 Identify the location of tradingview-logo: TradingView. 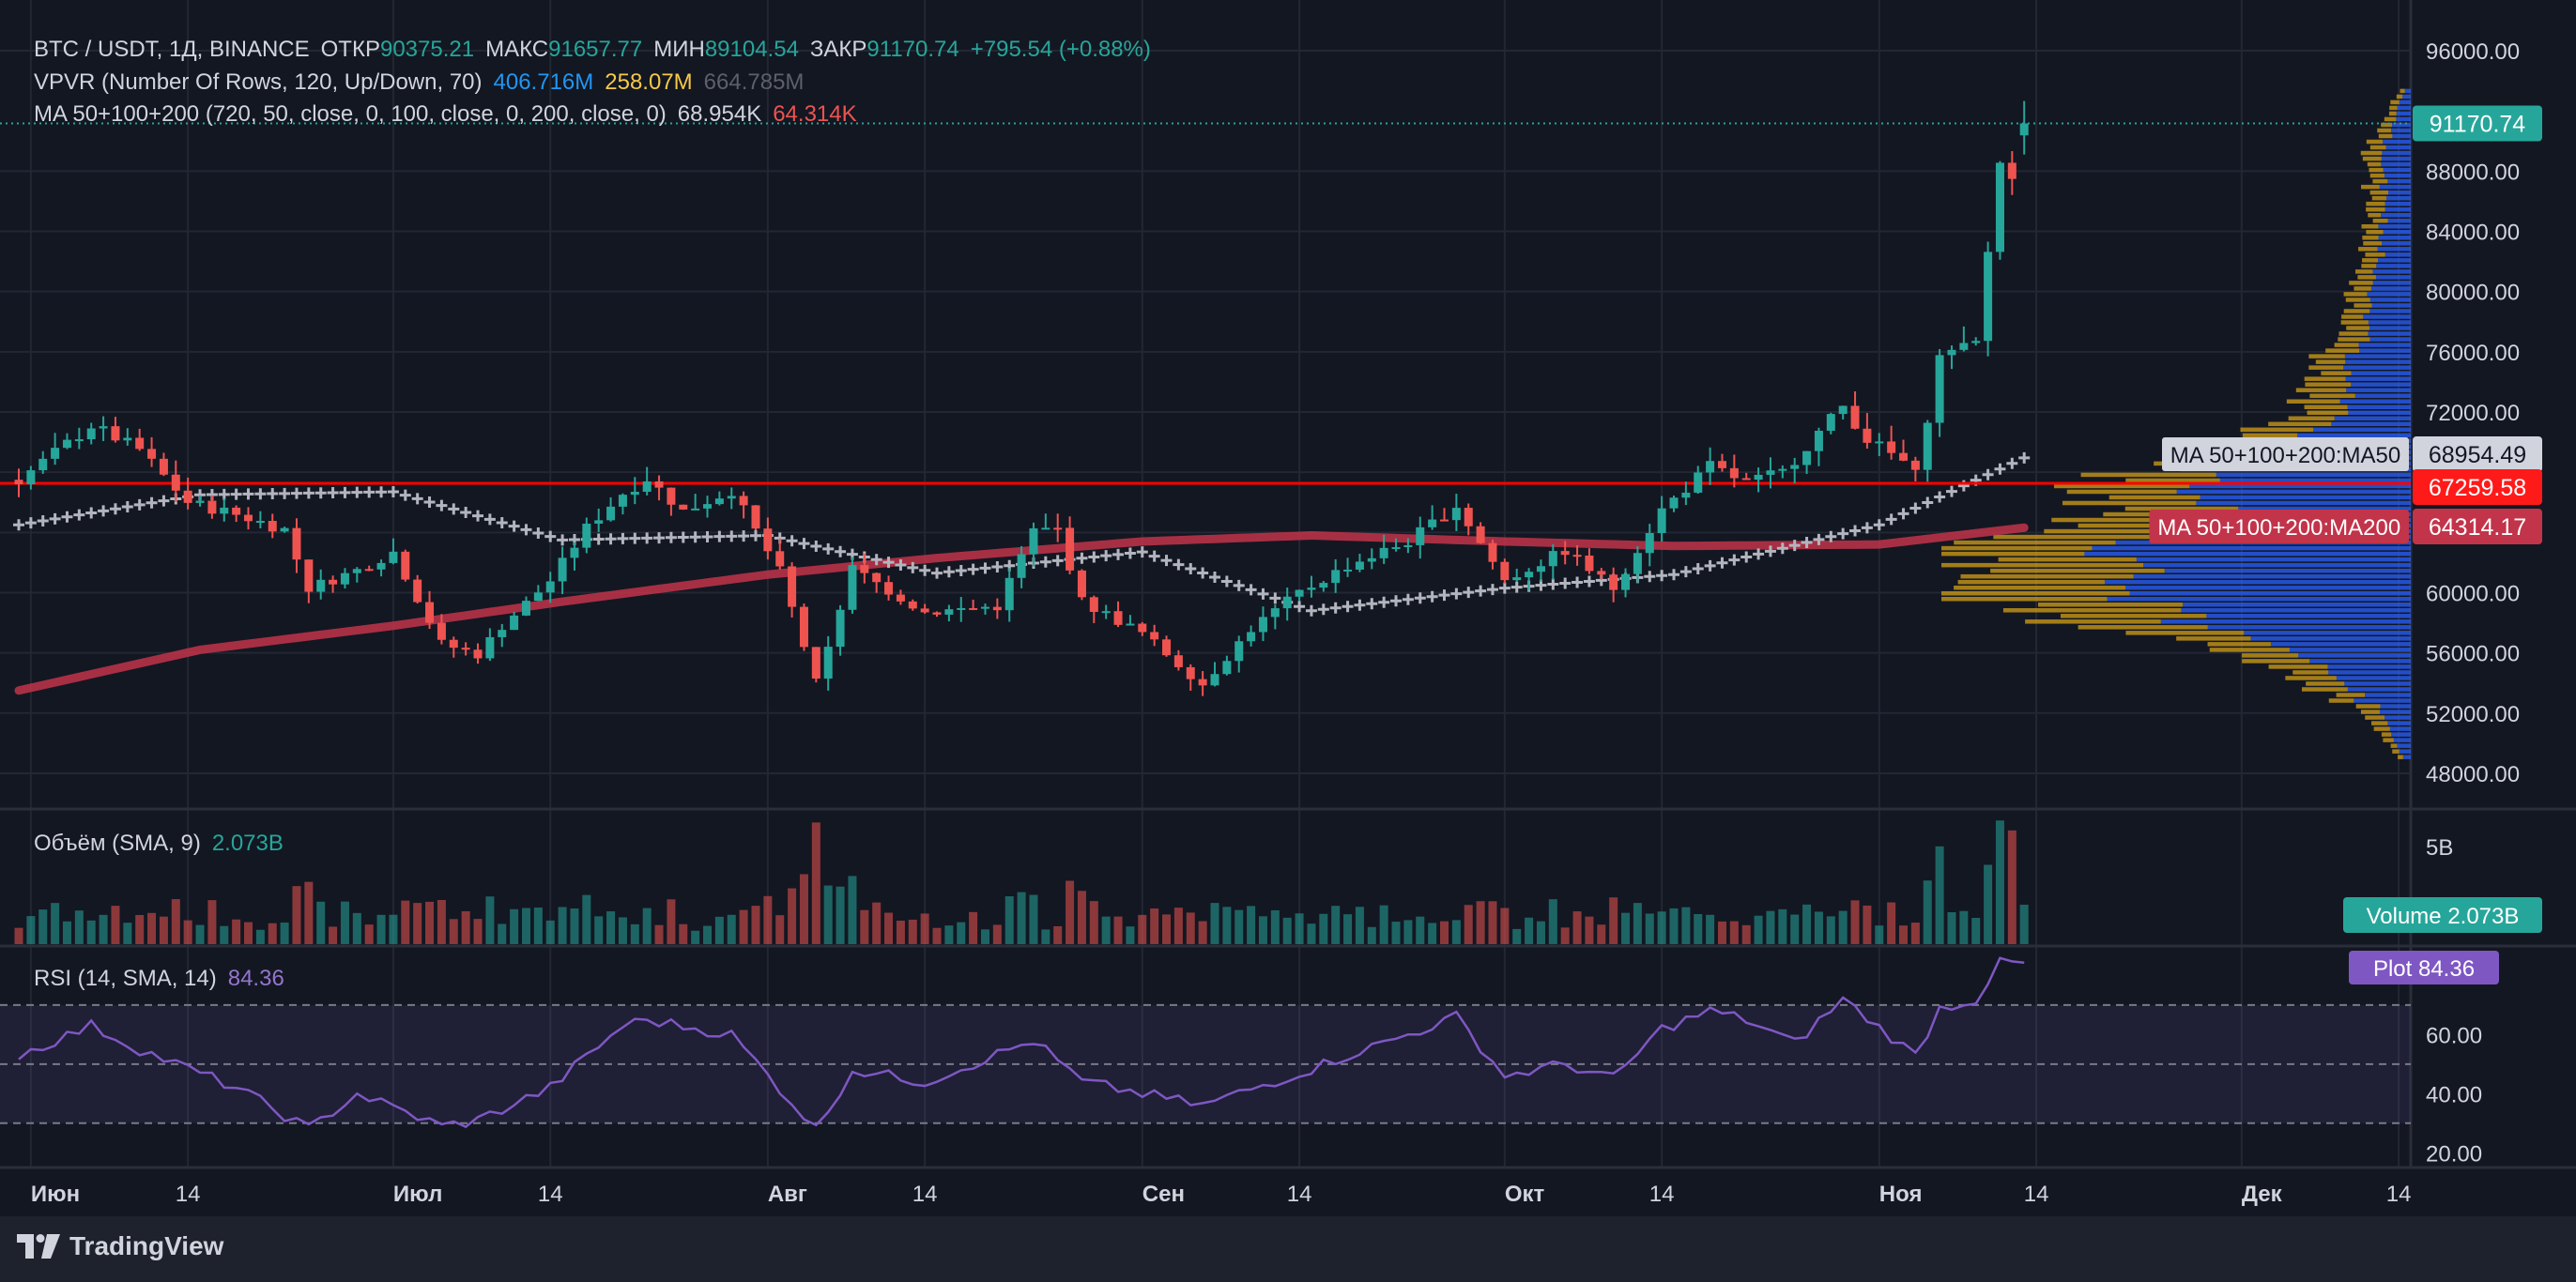
(120, 1246).